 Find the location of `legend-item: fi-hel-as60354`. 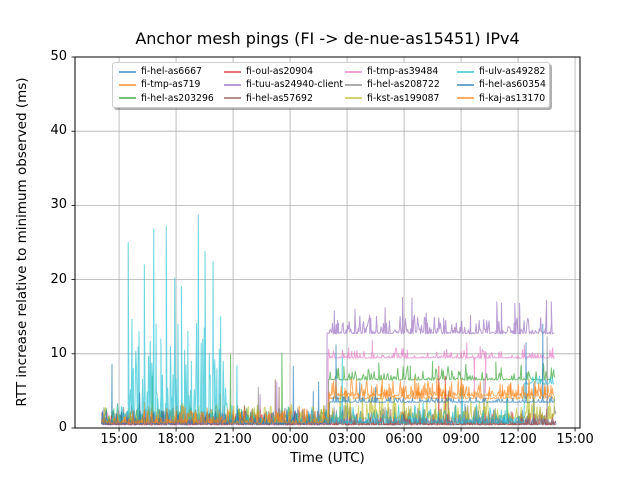

legend-item: fi-hel-as60354 is located at coordinates (502, 84).